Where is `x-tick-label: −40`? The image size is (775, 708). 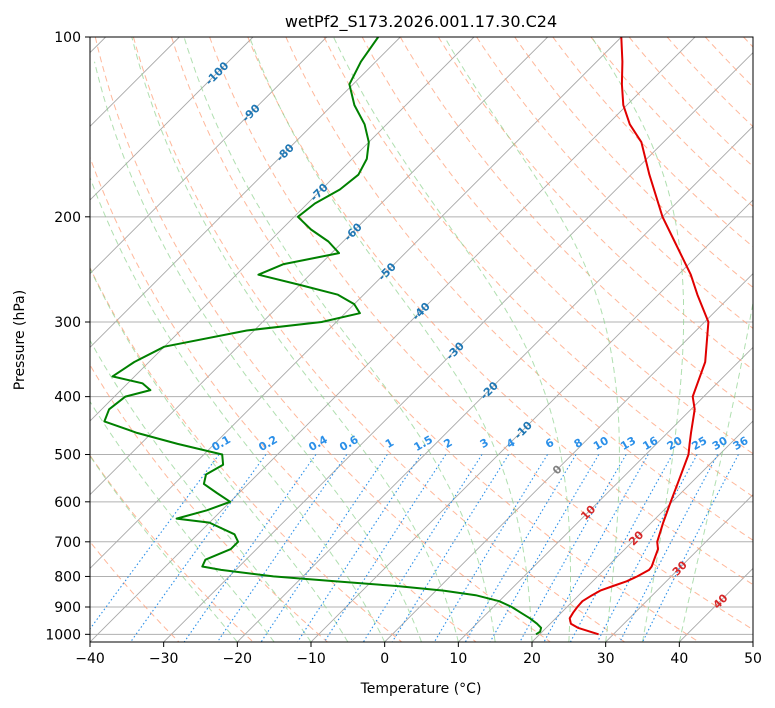
x-tick-label: −40 is located at coordinates (90, 659).